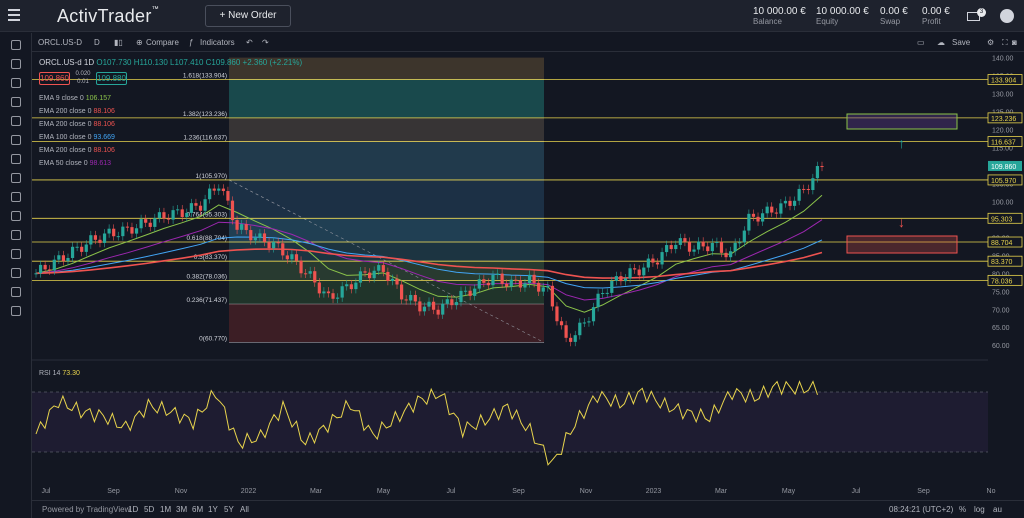  Describe the element at coordinates (213, 509) in the screenshot. I see `range-button: 1Y` at that location.